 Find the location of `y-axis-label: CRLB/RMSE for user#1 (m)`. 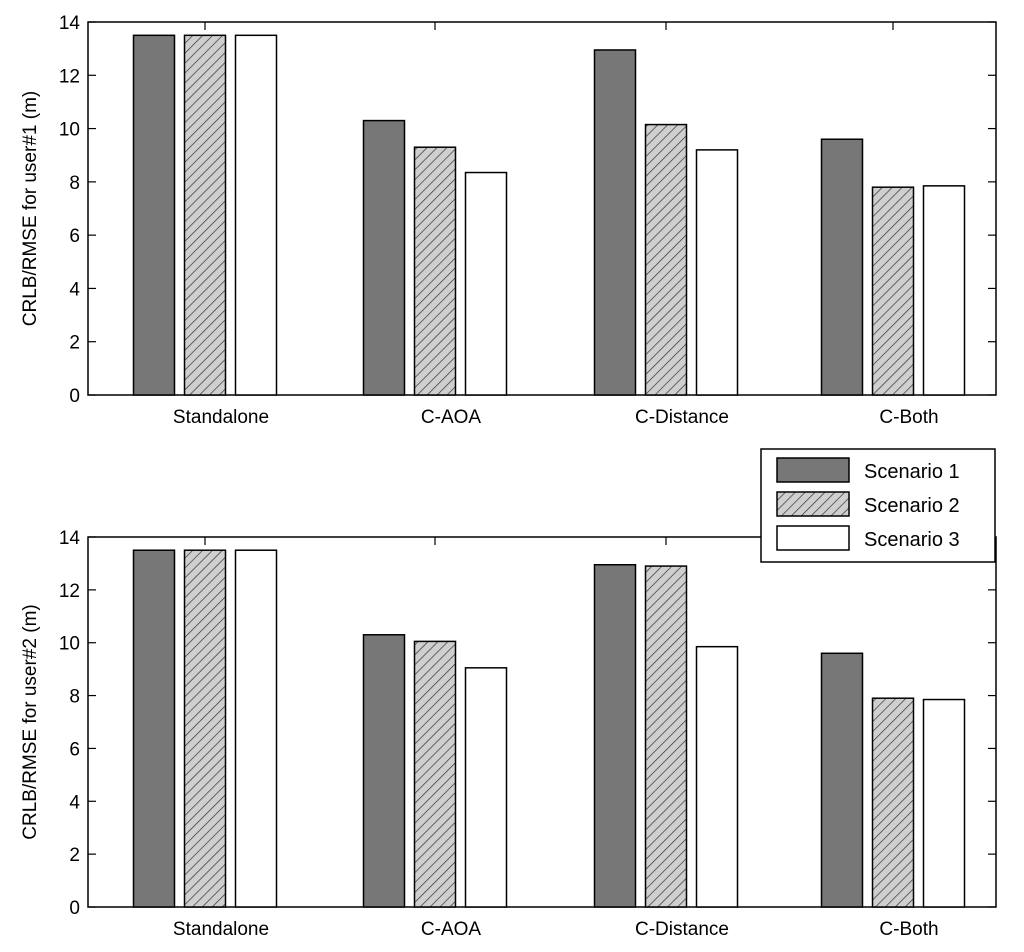

y-axis-label: CRLB/RMSE for user#1 (m) is located at coordinates (30, 208).